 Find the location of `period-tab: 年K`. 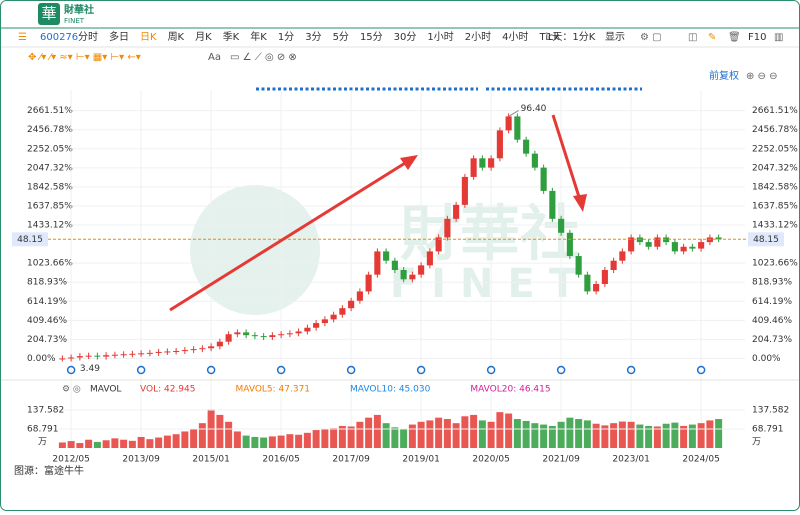

period-tab: 年K is located at coordinates (258, 36).